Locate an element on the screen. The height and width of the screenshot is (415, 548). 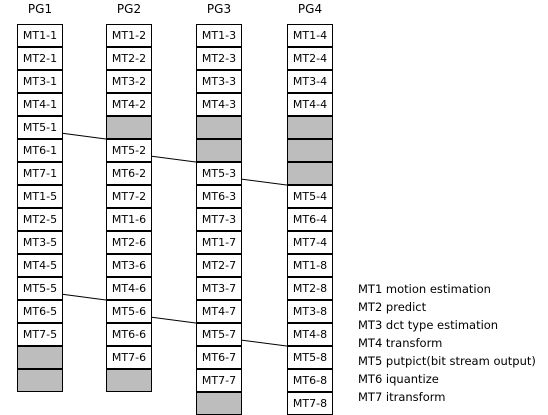
task-cell: MT3-7 is located at coordinates (219, 288).